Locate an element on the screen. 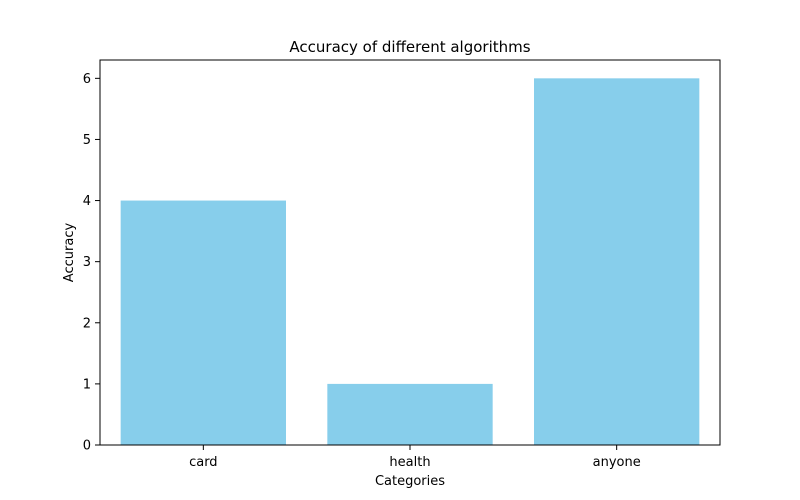  x-axis-ticks: card health anyone is located at coordinates (415, 457).